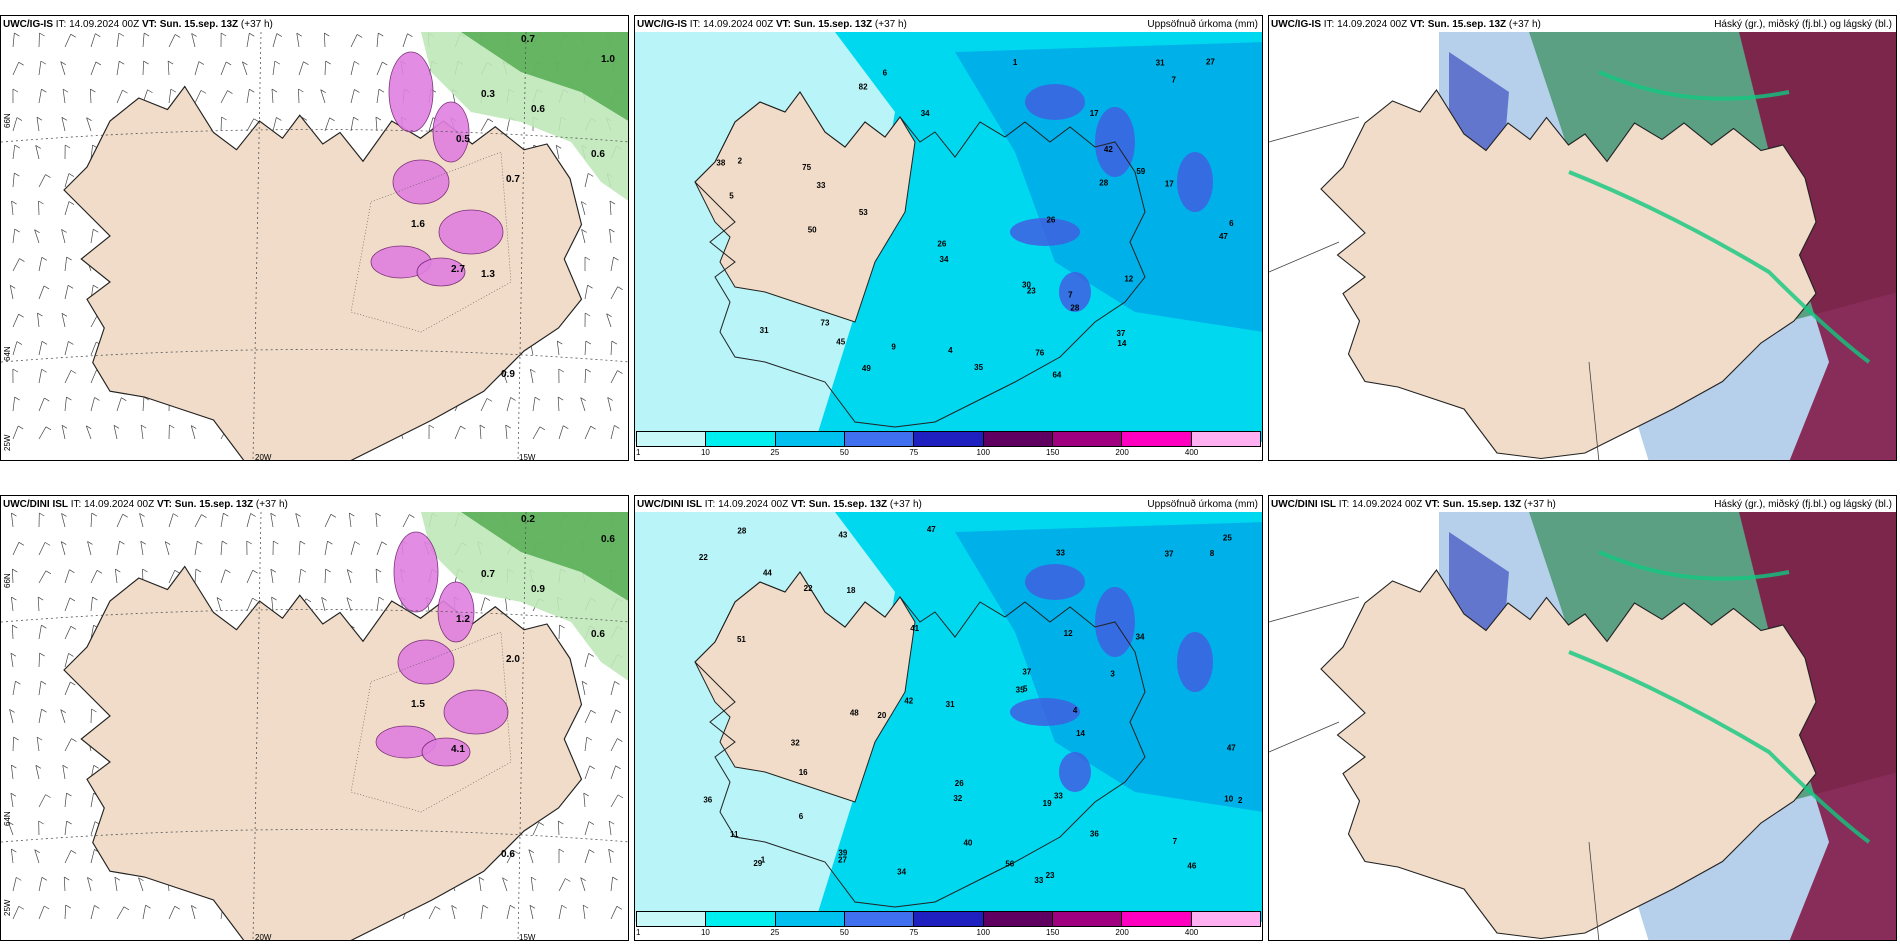 The height and width of the screenshot is (950, 1900). What do you see at coordinates (1231, 223) in the screenshot?
I see `precip-value-label: 6` at bounding box center [1231, 223].